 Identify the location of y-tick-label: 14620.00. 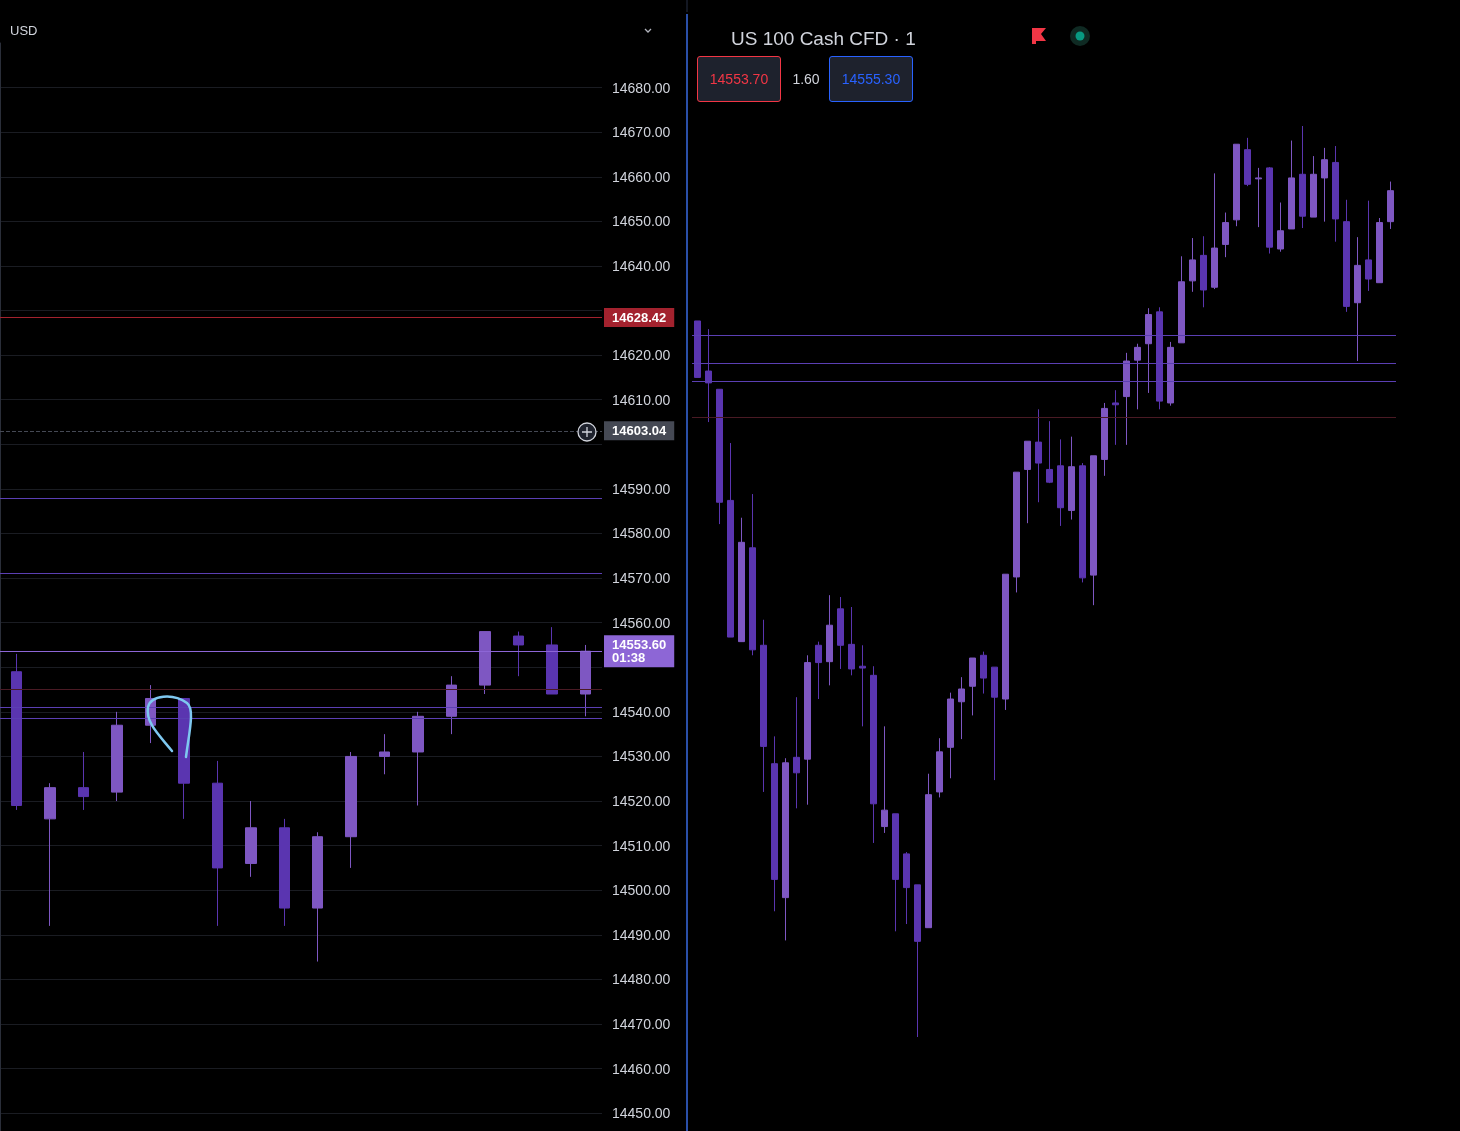
(641, 355).